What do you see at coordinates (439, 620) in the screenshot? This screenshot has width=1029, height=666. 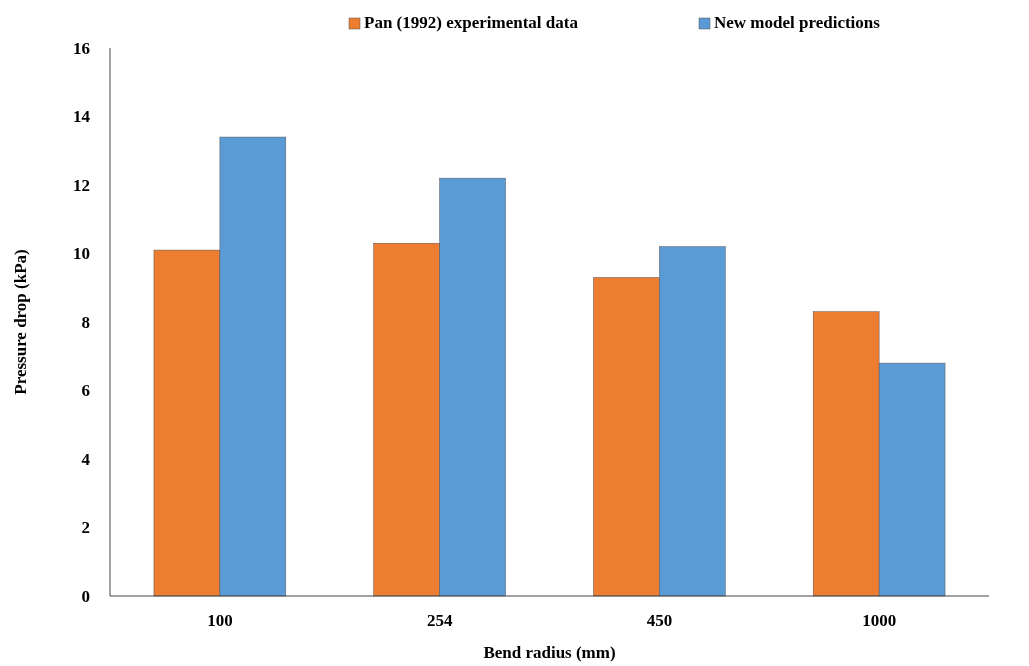 I see `x-tick-label: 254` at bounding box center [439, 620].